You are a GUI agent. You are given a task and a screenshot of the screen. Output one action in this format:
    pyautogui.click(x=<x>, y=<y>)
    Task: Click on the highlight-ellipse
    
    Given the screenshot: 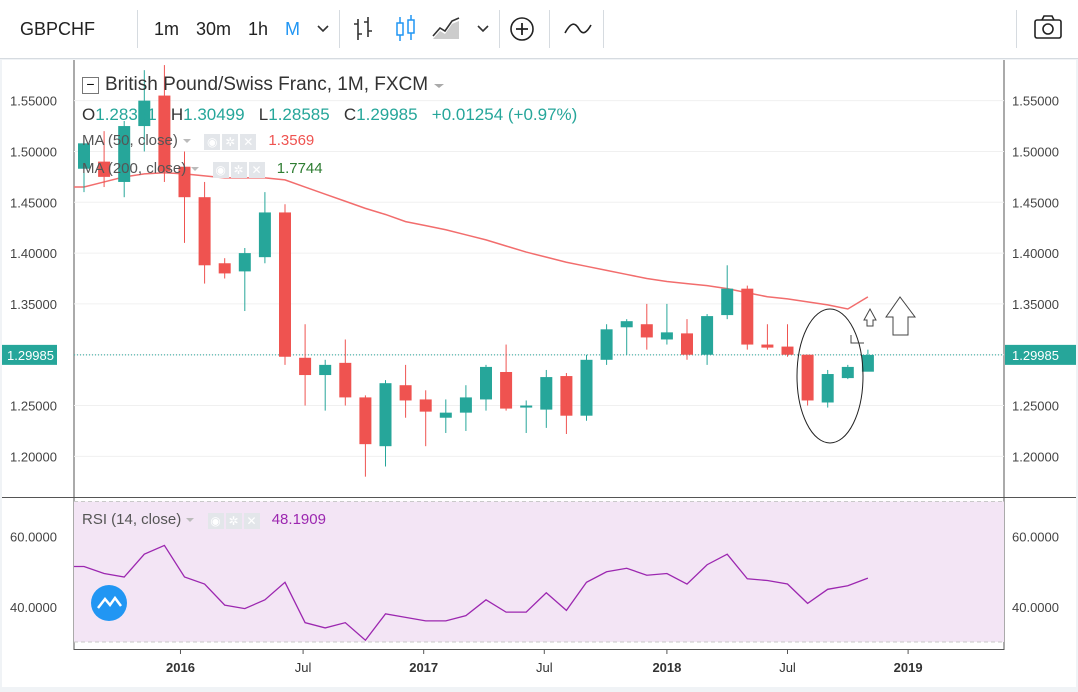 What is the action you would take?
    pyautogui.click(x=830, y=376)
    